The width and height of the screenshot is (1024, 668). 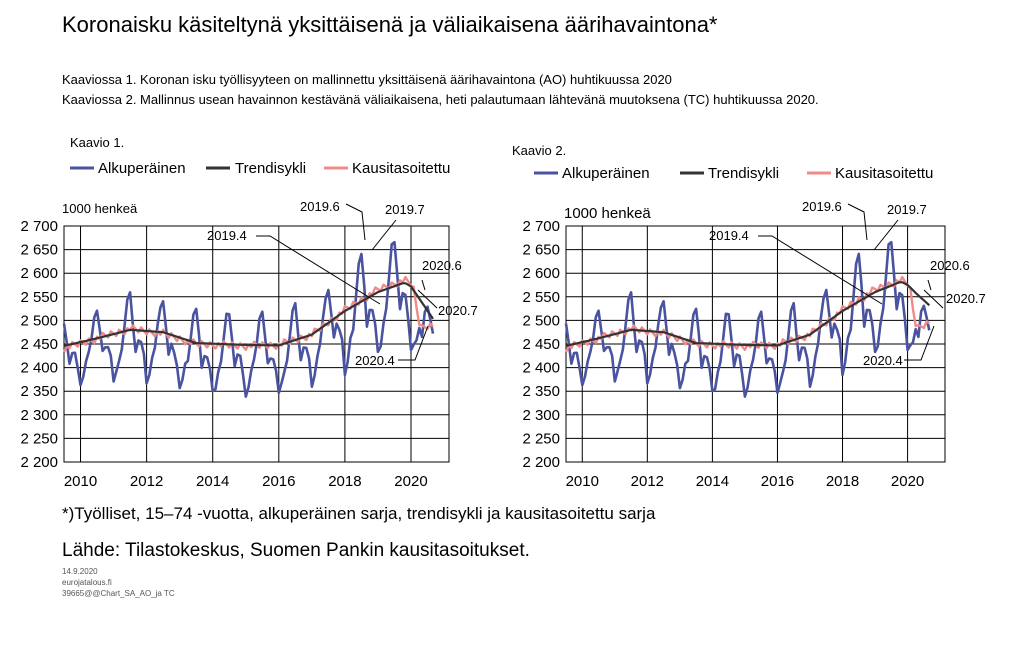 I want to click on legend-label-2-3: Kausitasoitettu, so click(x=884, y=173).